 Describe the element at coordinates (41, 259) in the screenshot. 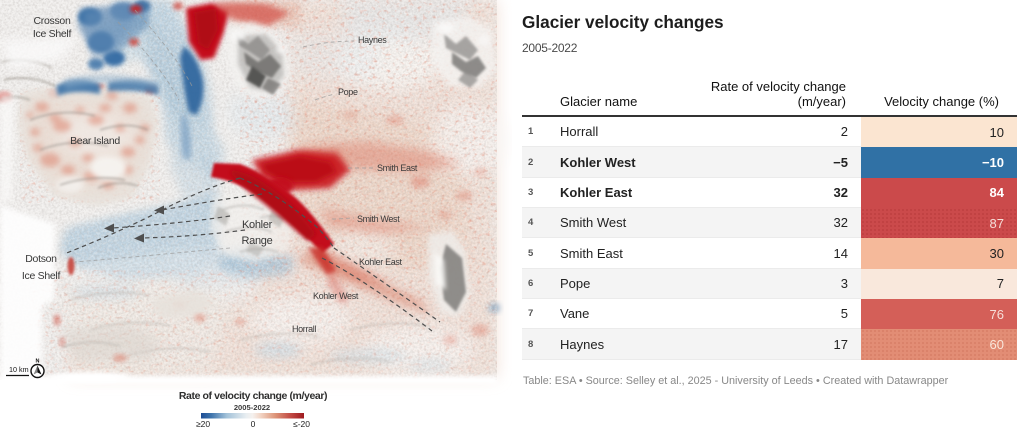

I see `svg-text: Dotson` at that location.